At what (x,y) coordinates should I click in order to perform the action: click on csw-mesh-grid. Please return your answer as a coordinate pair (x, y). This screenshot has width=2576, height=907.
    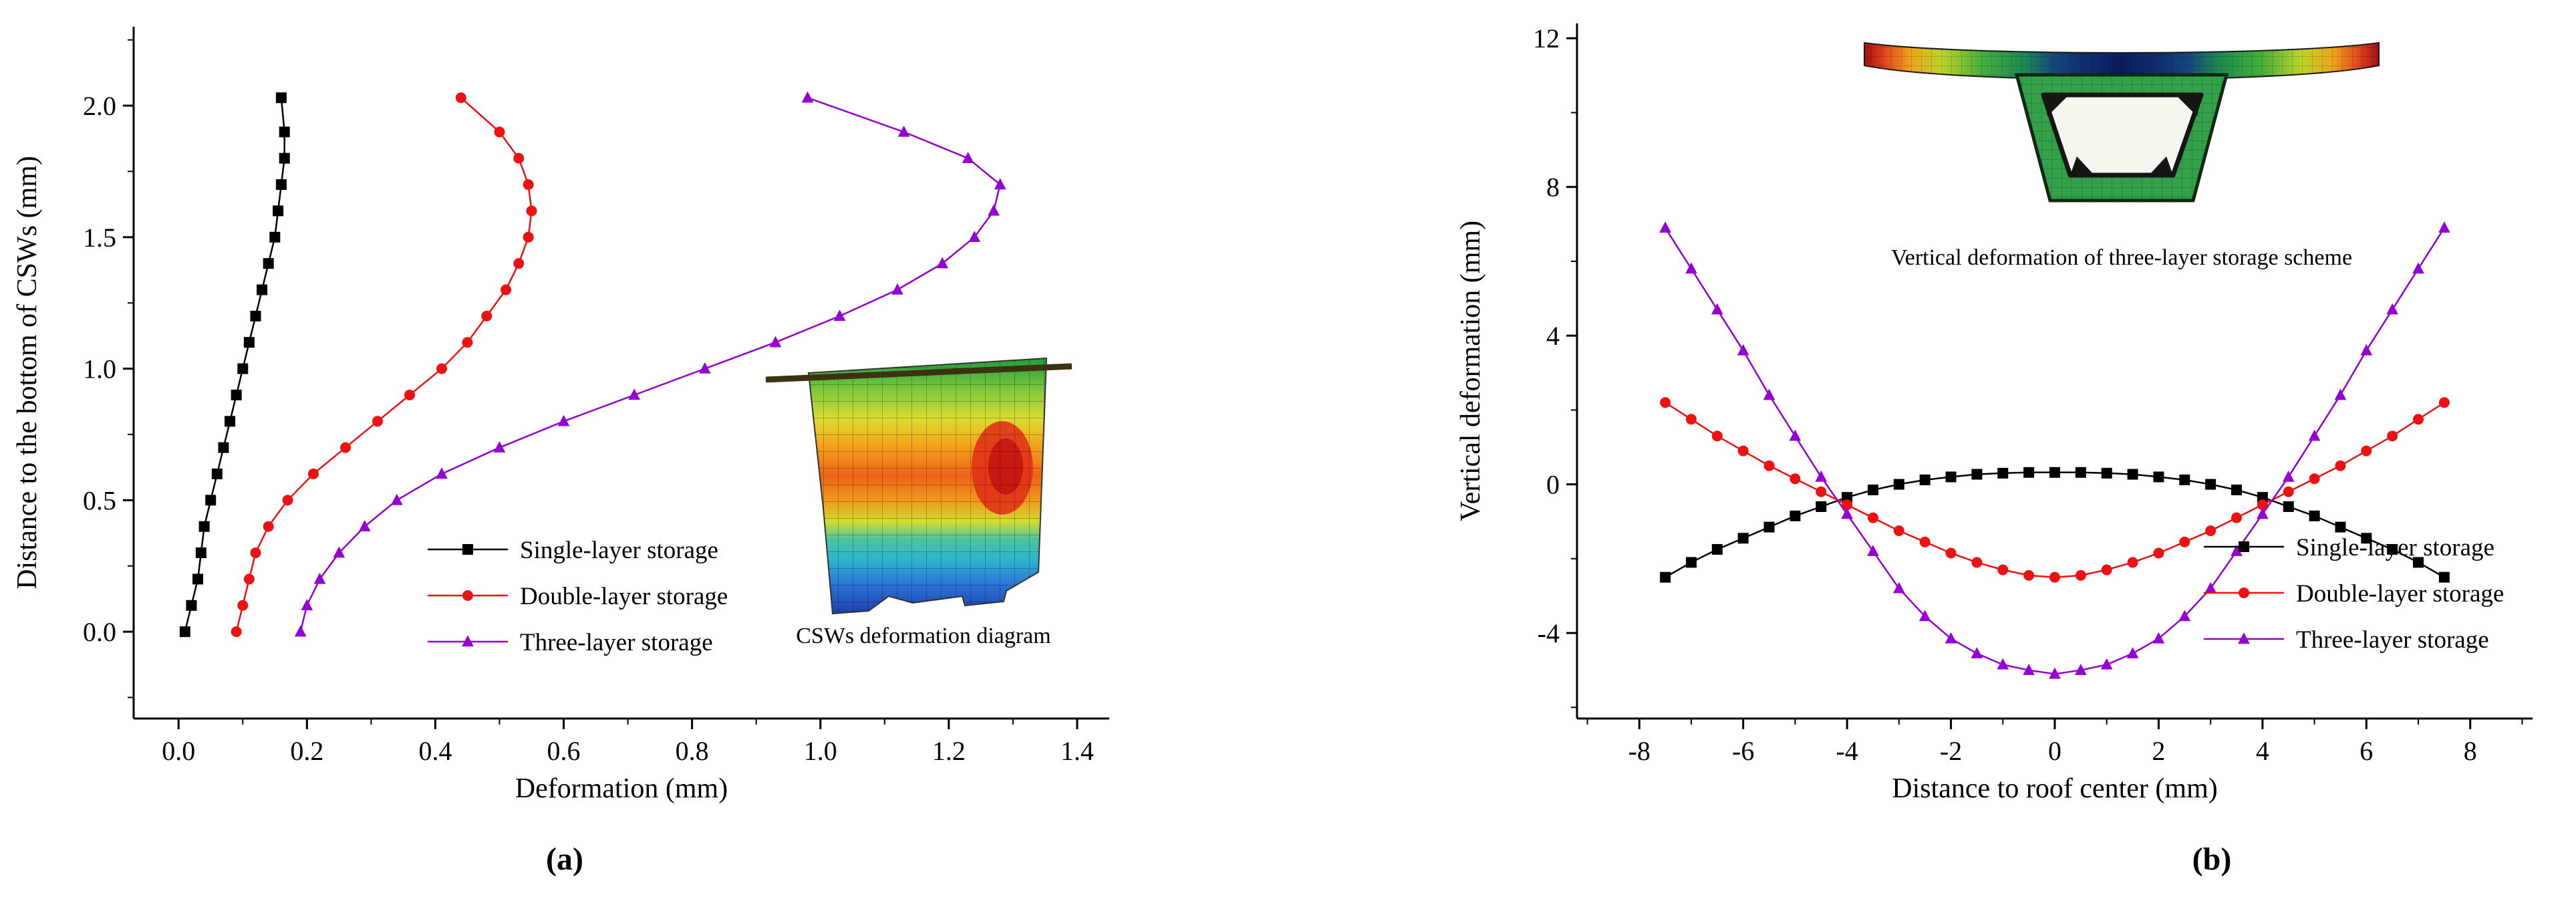
    Looking at the image, I should click on (927, 486).